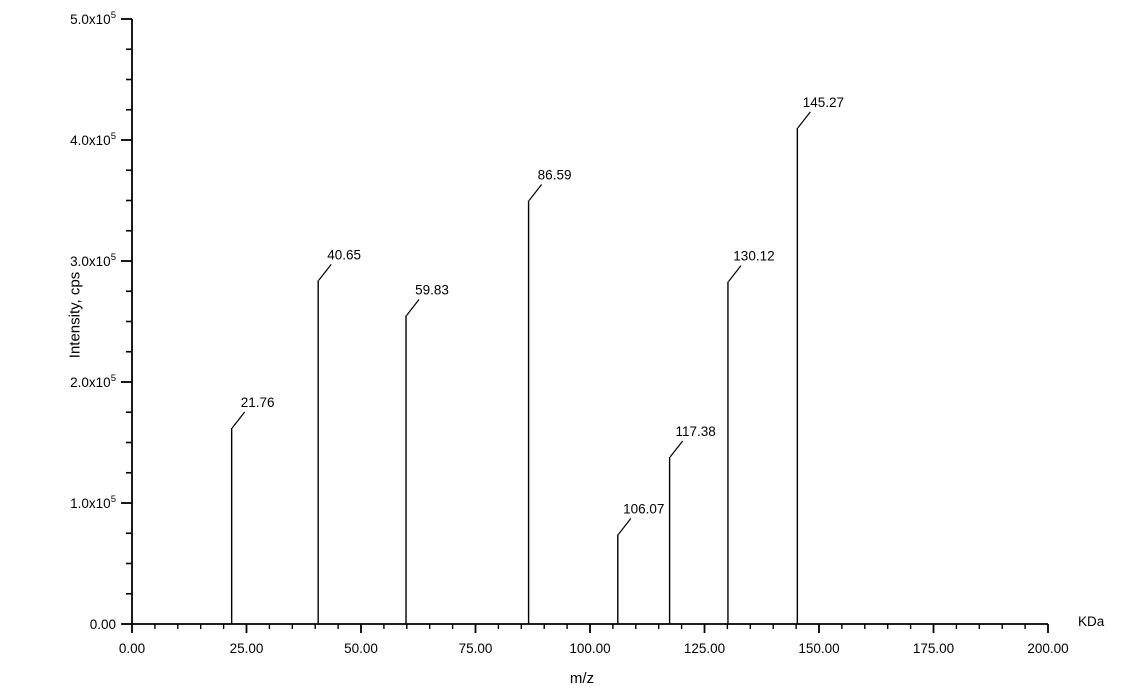 The image size is (1121, 690). I want to click on x-tick-label: 175.00, so click(933, 648).